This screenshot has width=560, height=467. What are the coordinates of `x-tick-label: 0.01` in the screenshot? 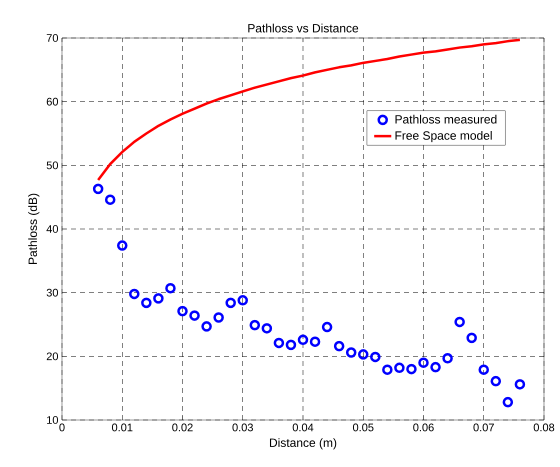 It's located at (122, 428).